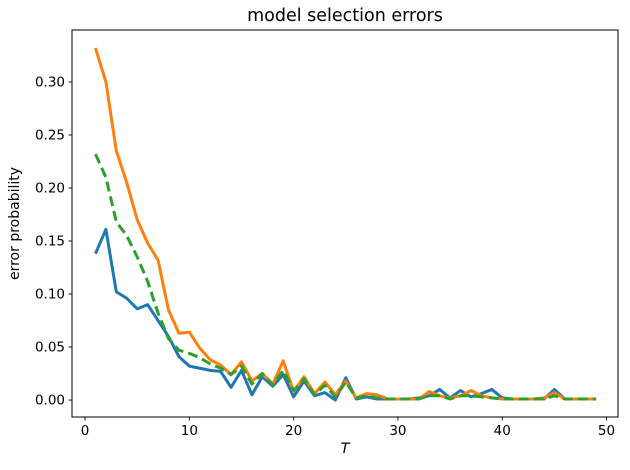 The image size is (630, 470). Describe the element at coordinates (50, 188) in the screenshot. I see `y-tick-label: 0.20` at that location.